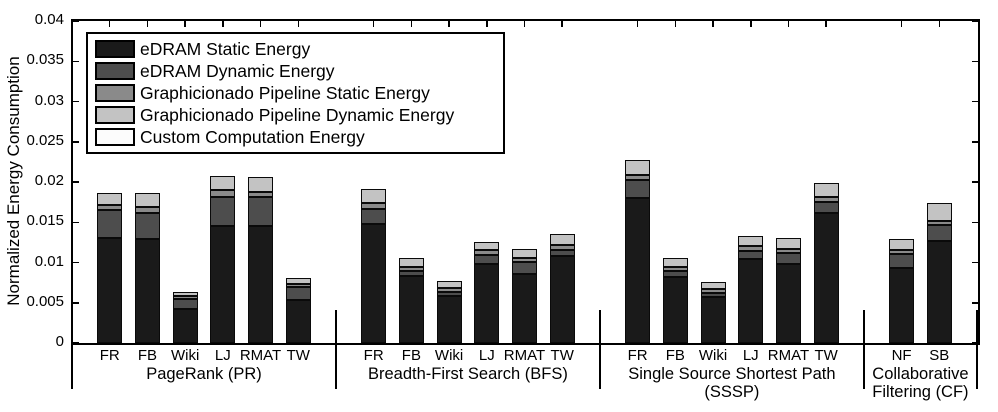  I want to click on group-label: Breadth-First Search (BFS), so click(467, 374).